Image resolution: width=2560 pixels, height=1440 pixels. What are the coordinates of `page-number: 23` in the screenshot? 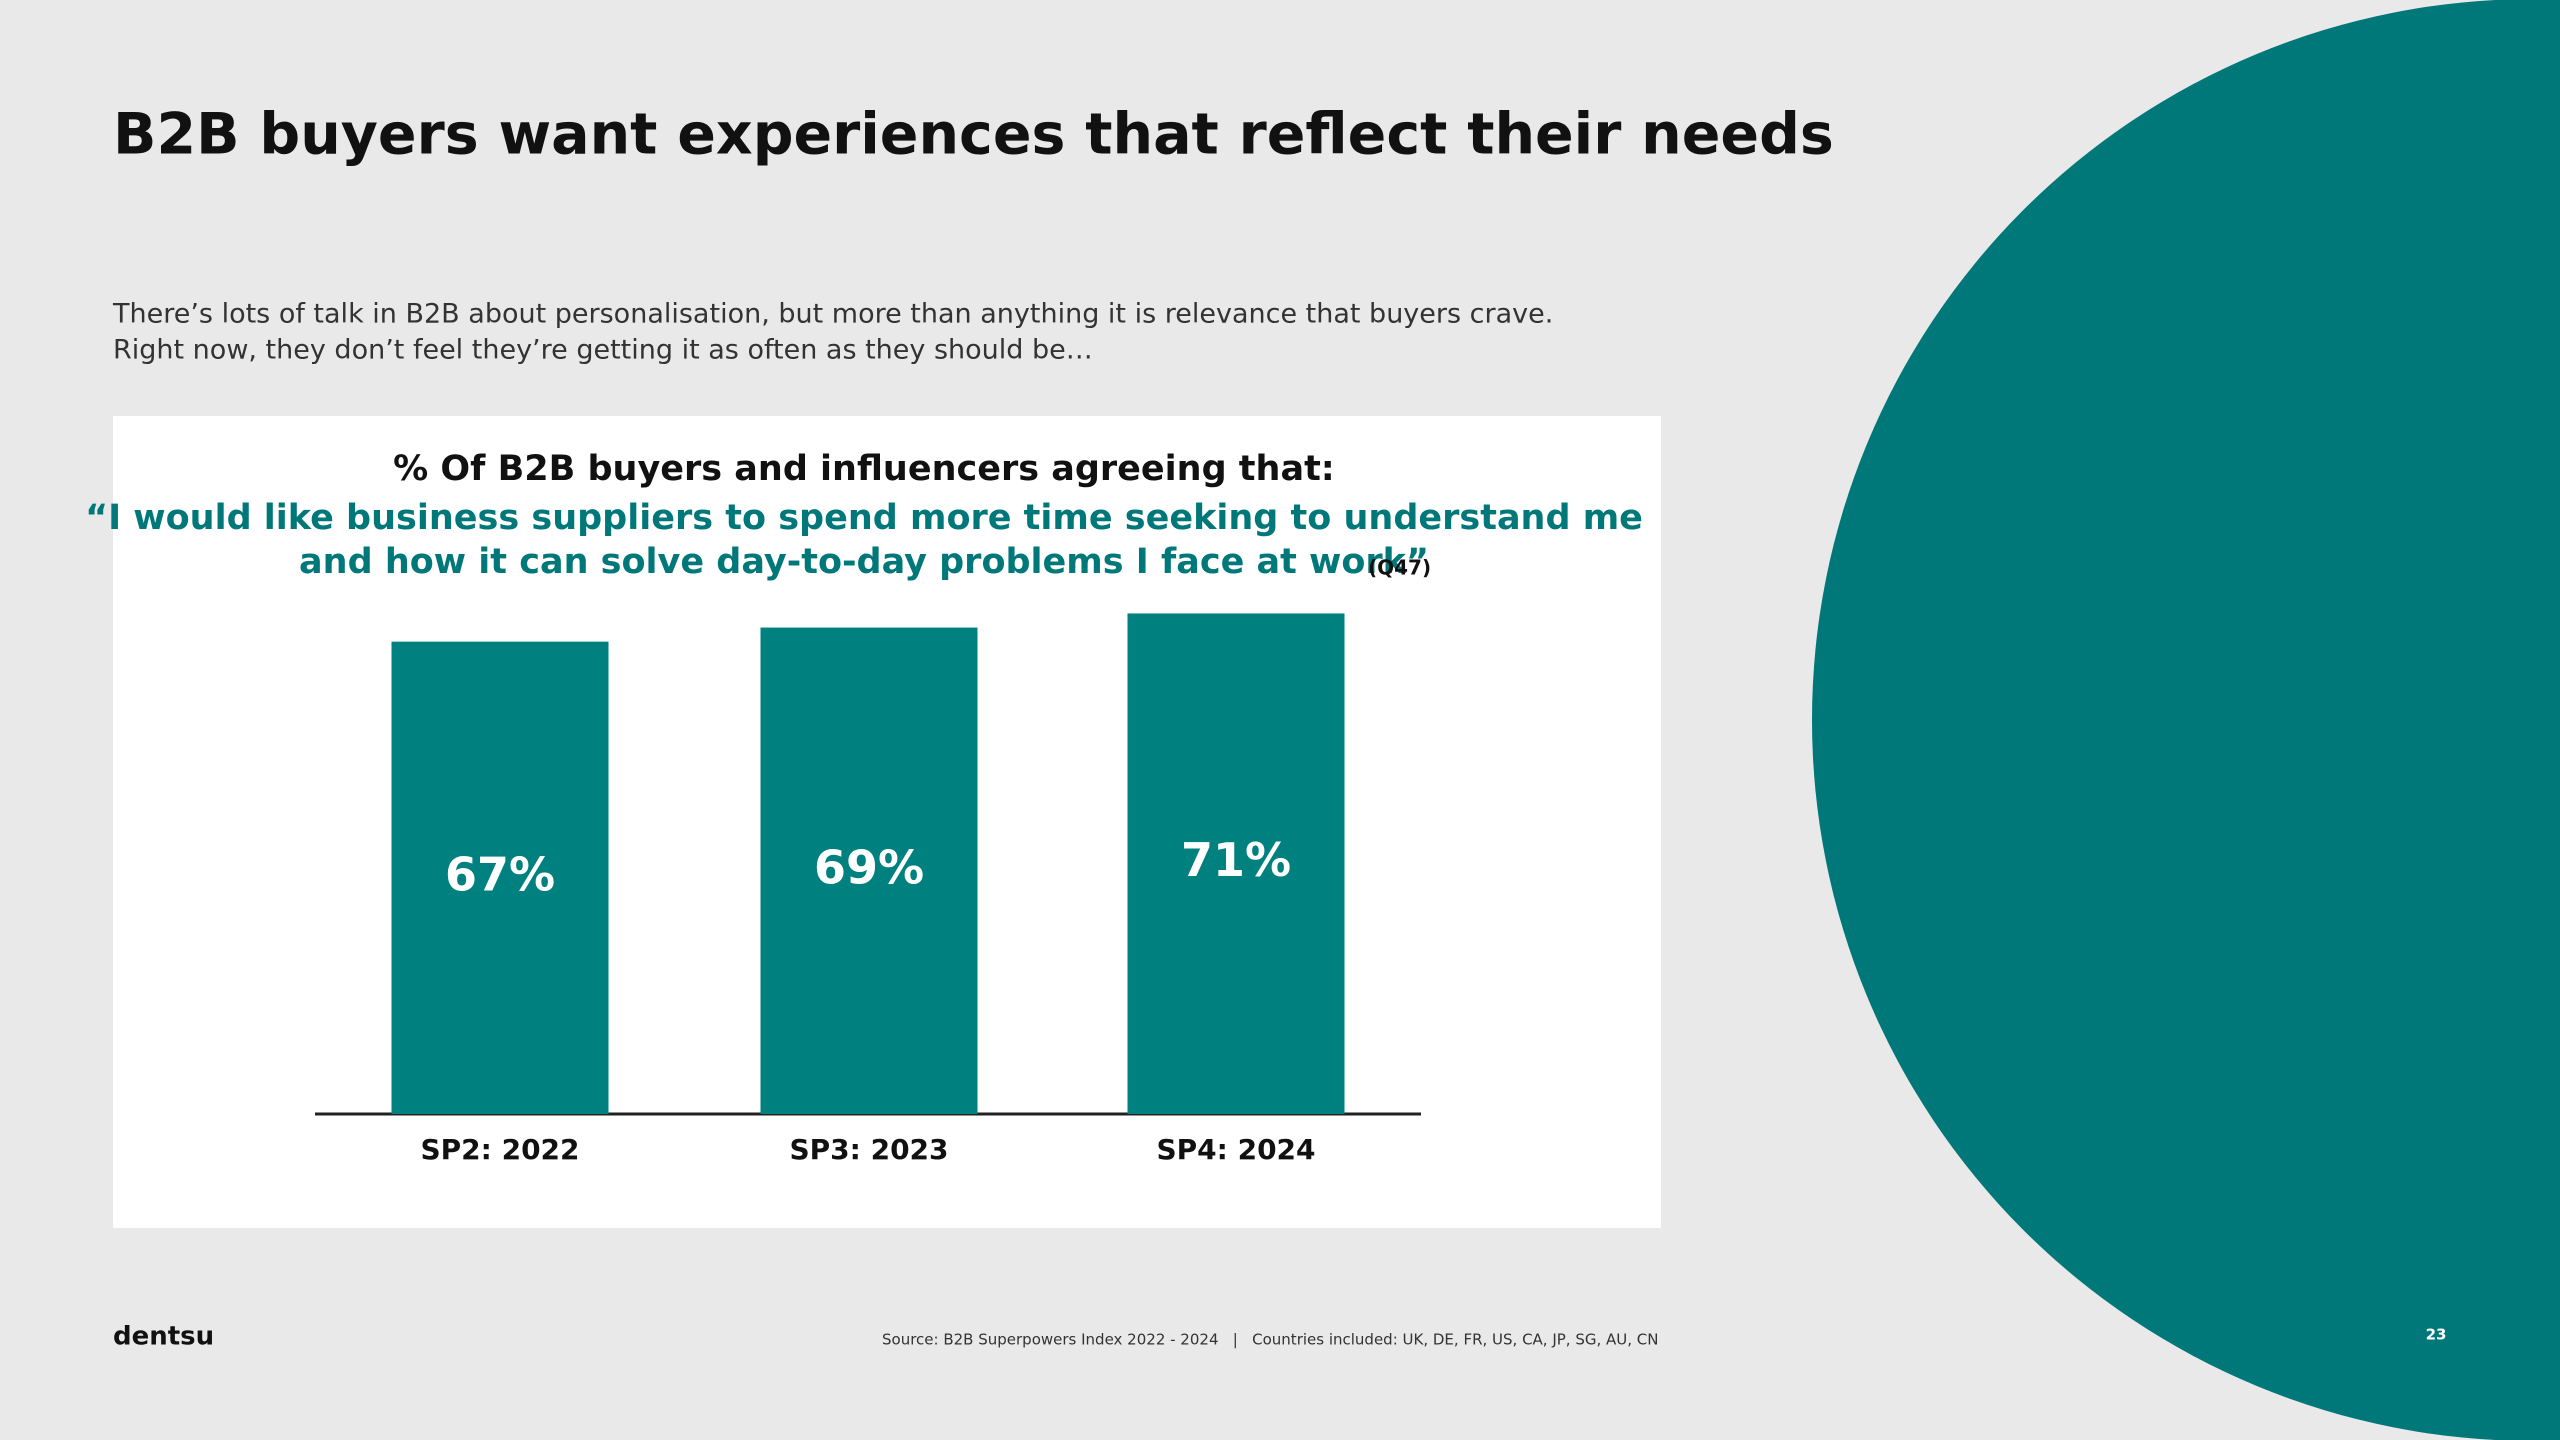 It's located at (2436, 1335).